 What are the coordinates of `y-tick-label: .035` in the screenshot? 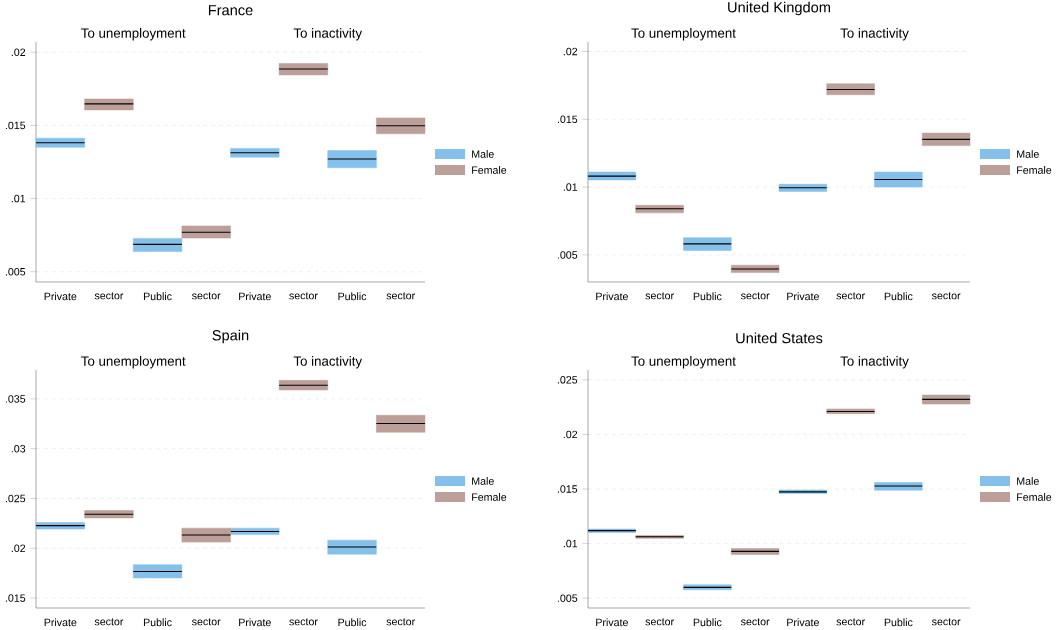 It's located at (15, 399).